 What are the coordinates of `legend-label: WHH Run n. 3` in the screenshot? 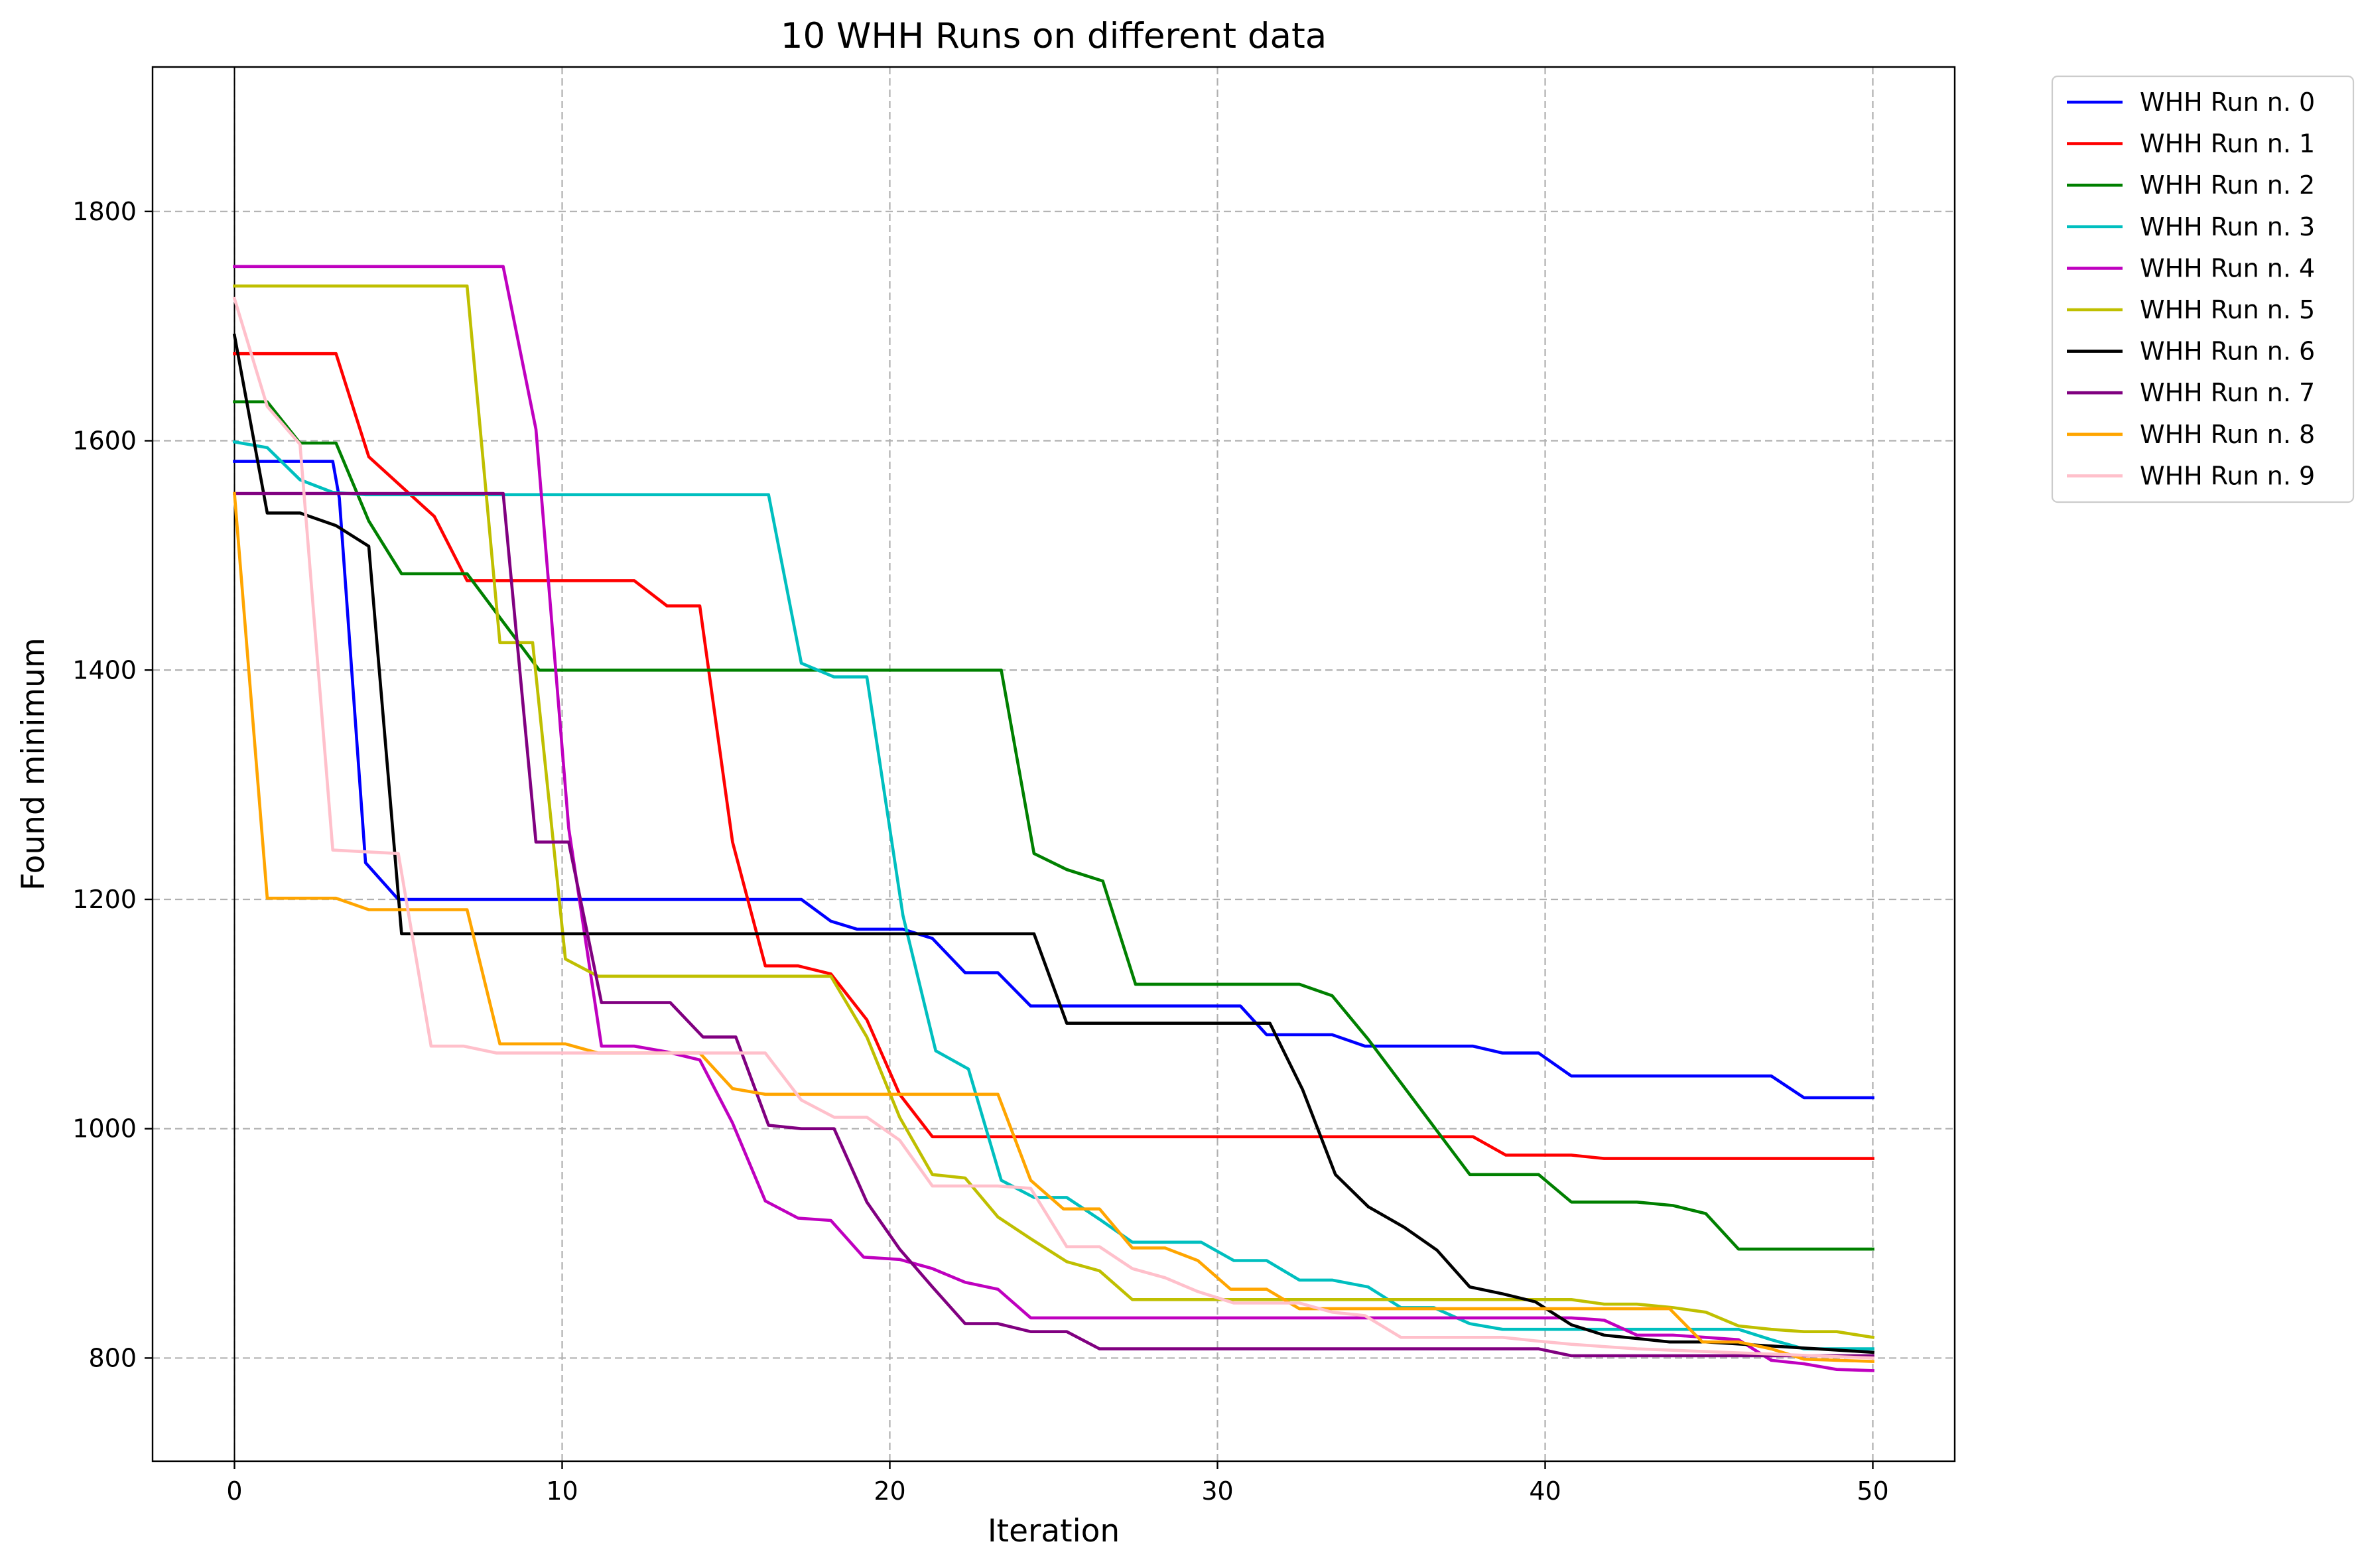 It's located at (2227, 226).